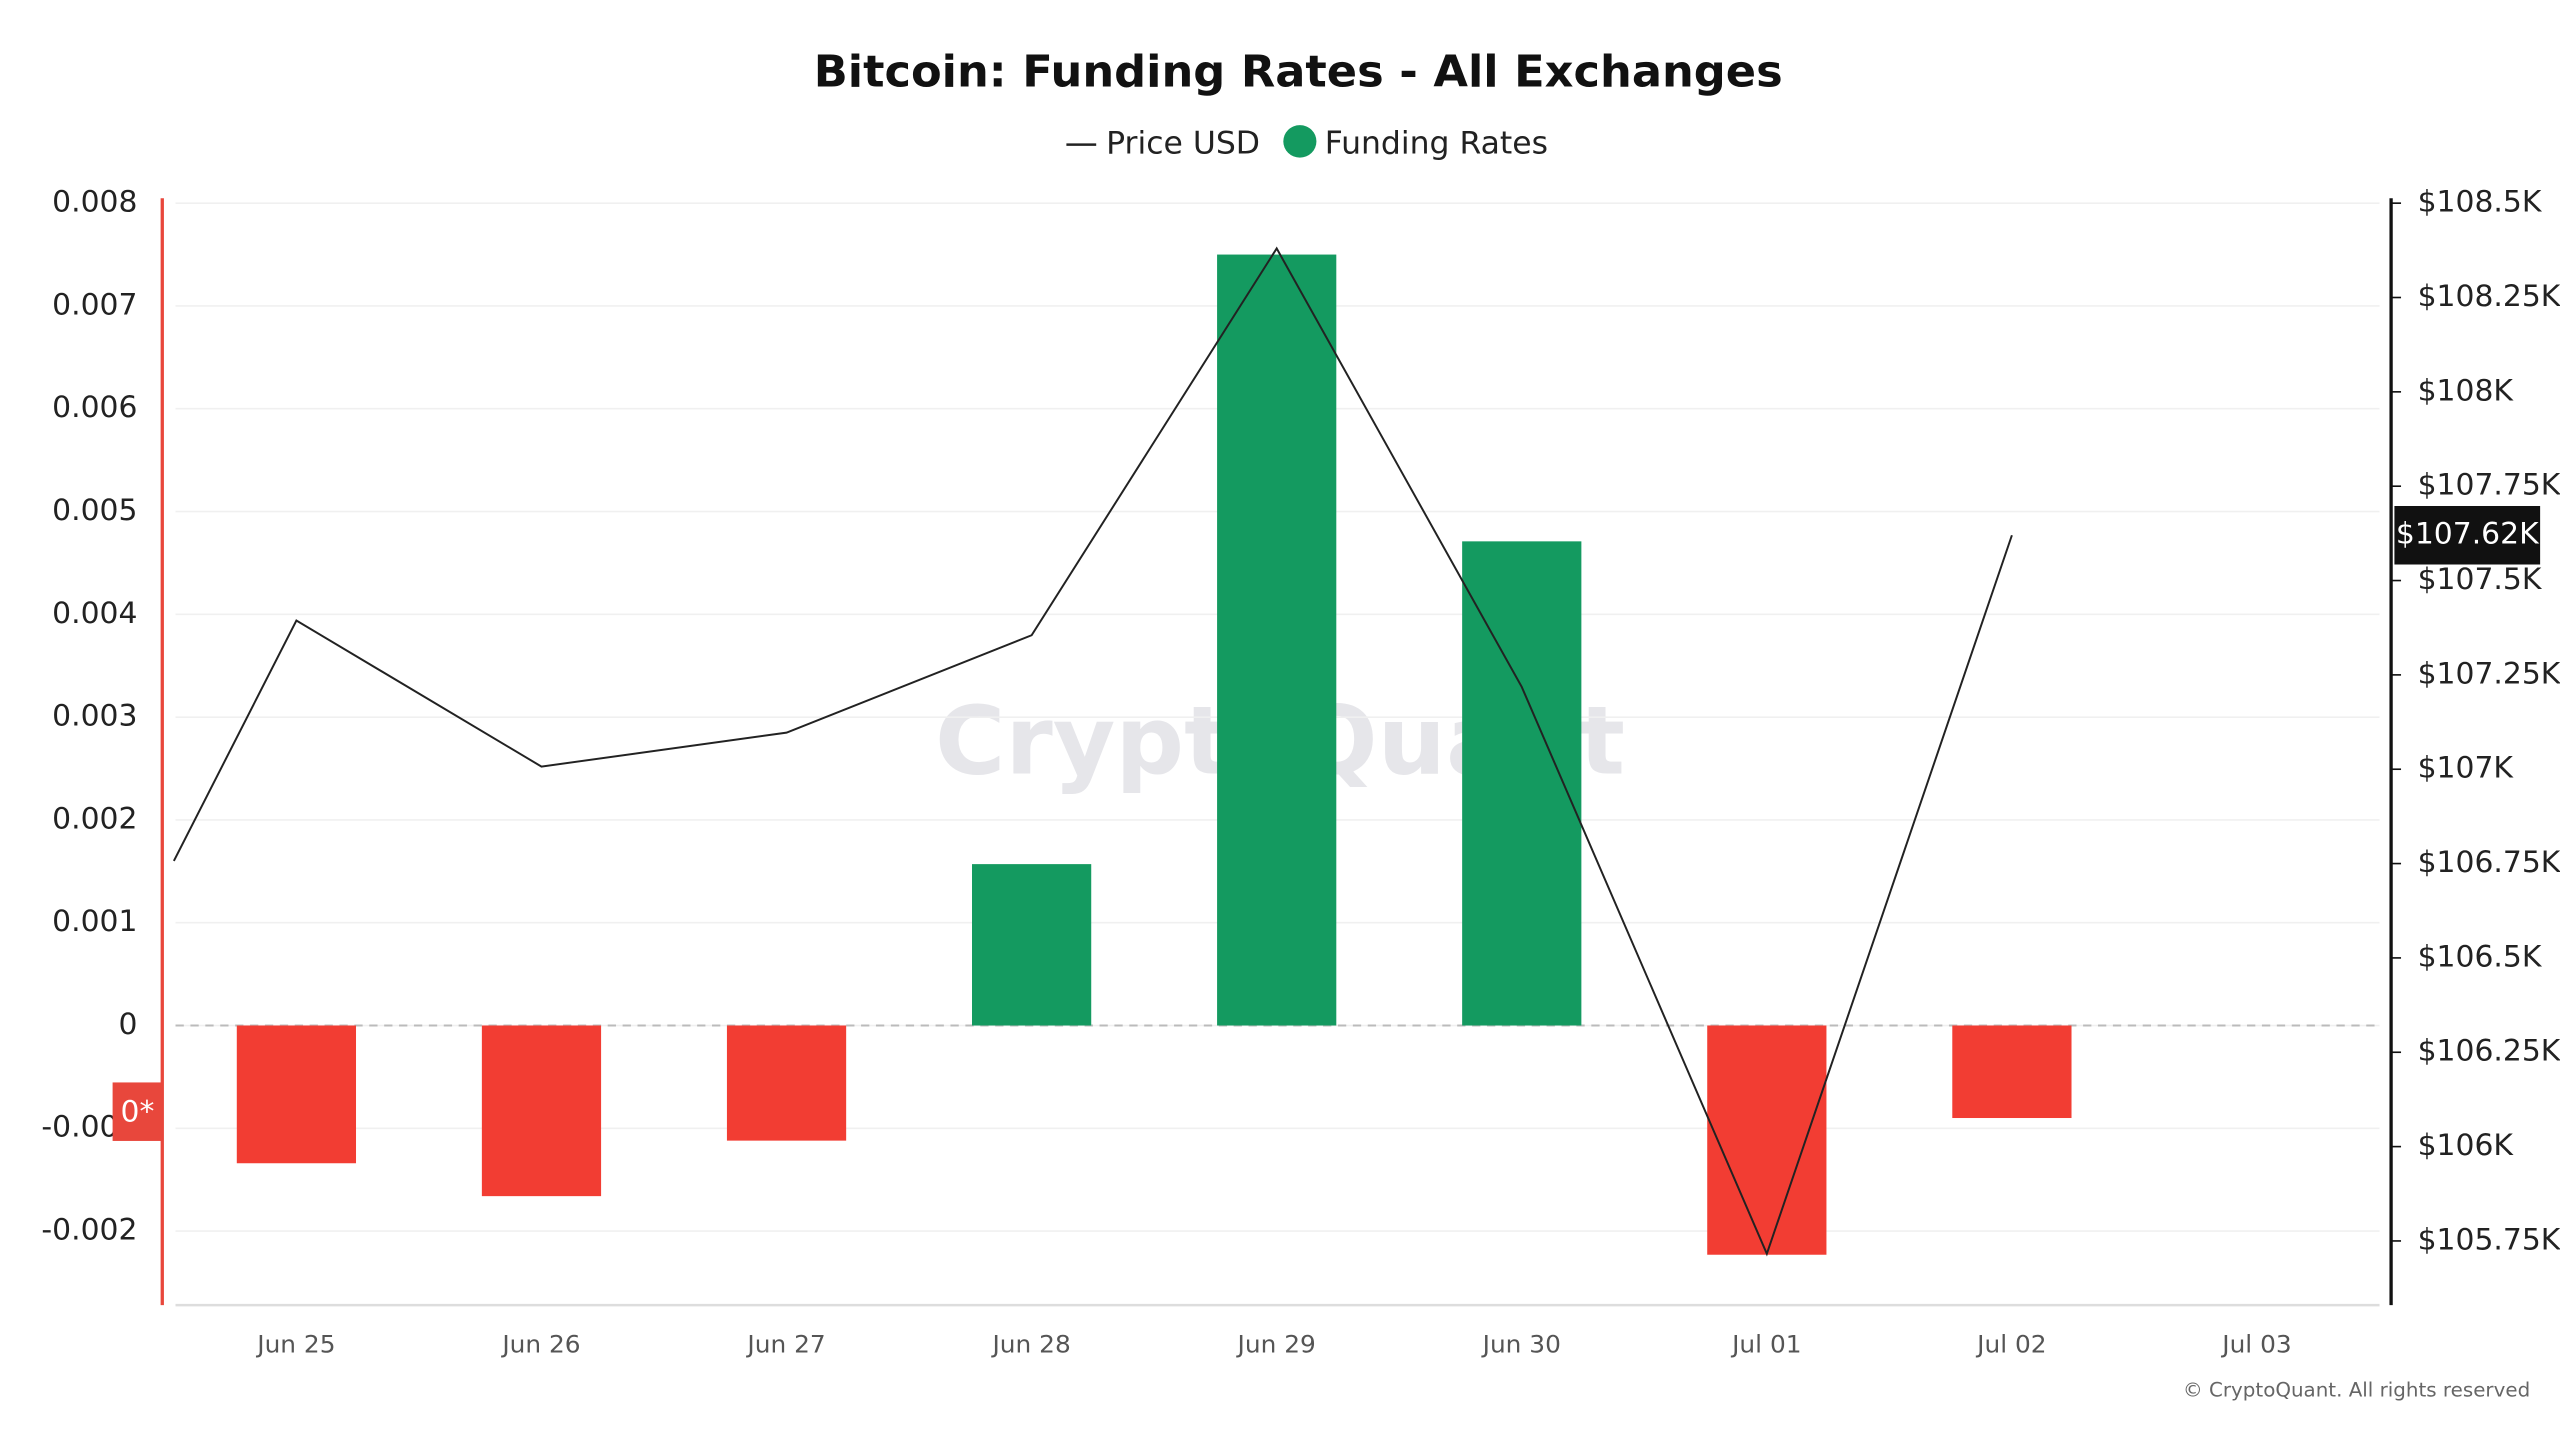 This screenshot has height=1440, width=2560. Describe the element at coordinates (1030, 1344) in the screenshot. I see `x-tick-label: Jun 28` at that location.